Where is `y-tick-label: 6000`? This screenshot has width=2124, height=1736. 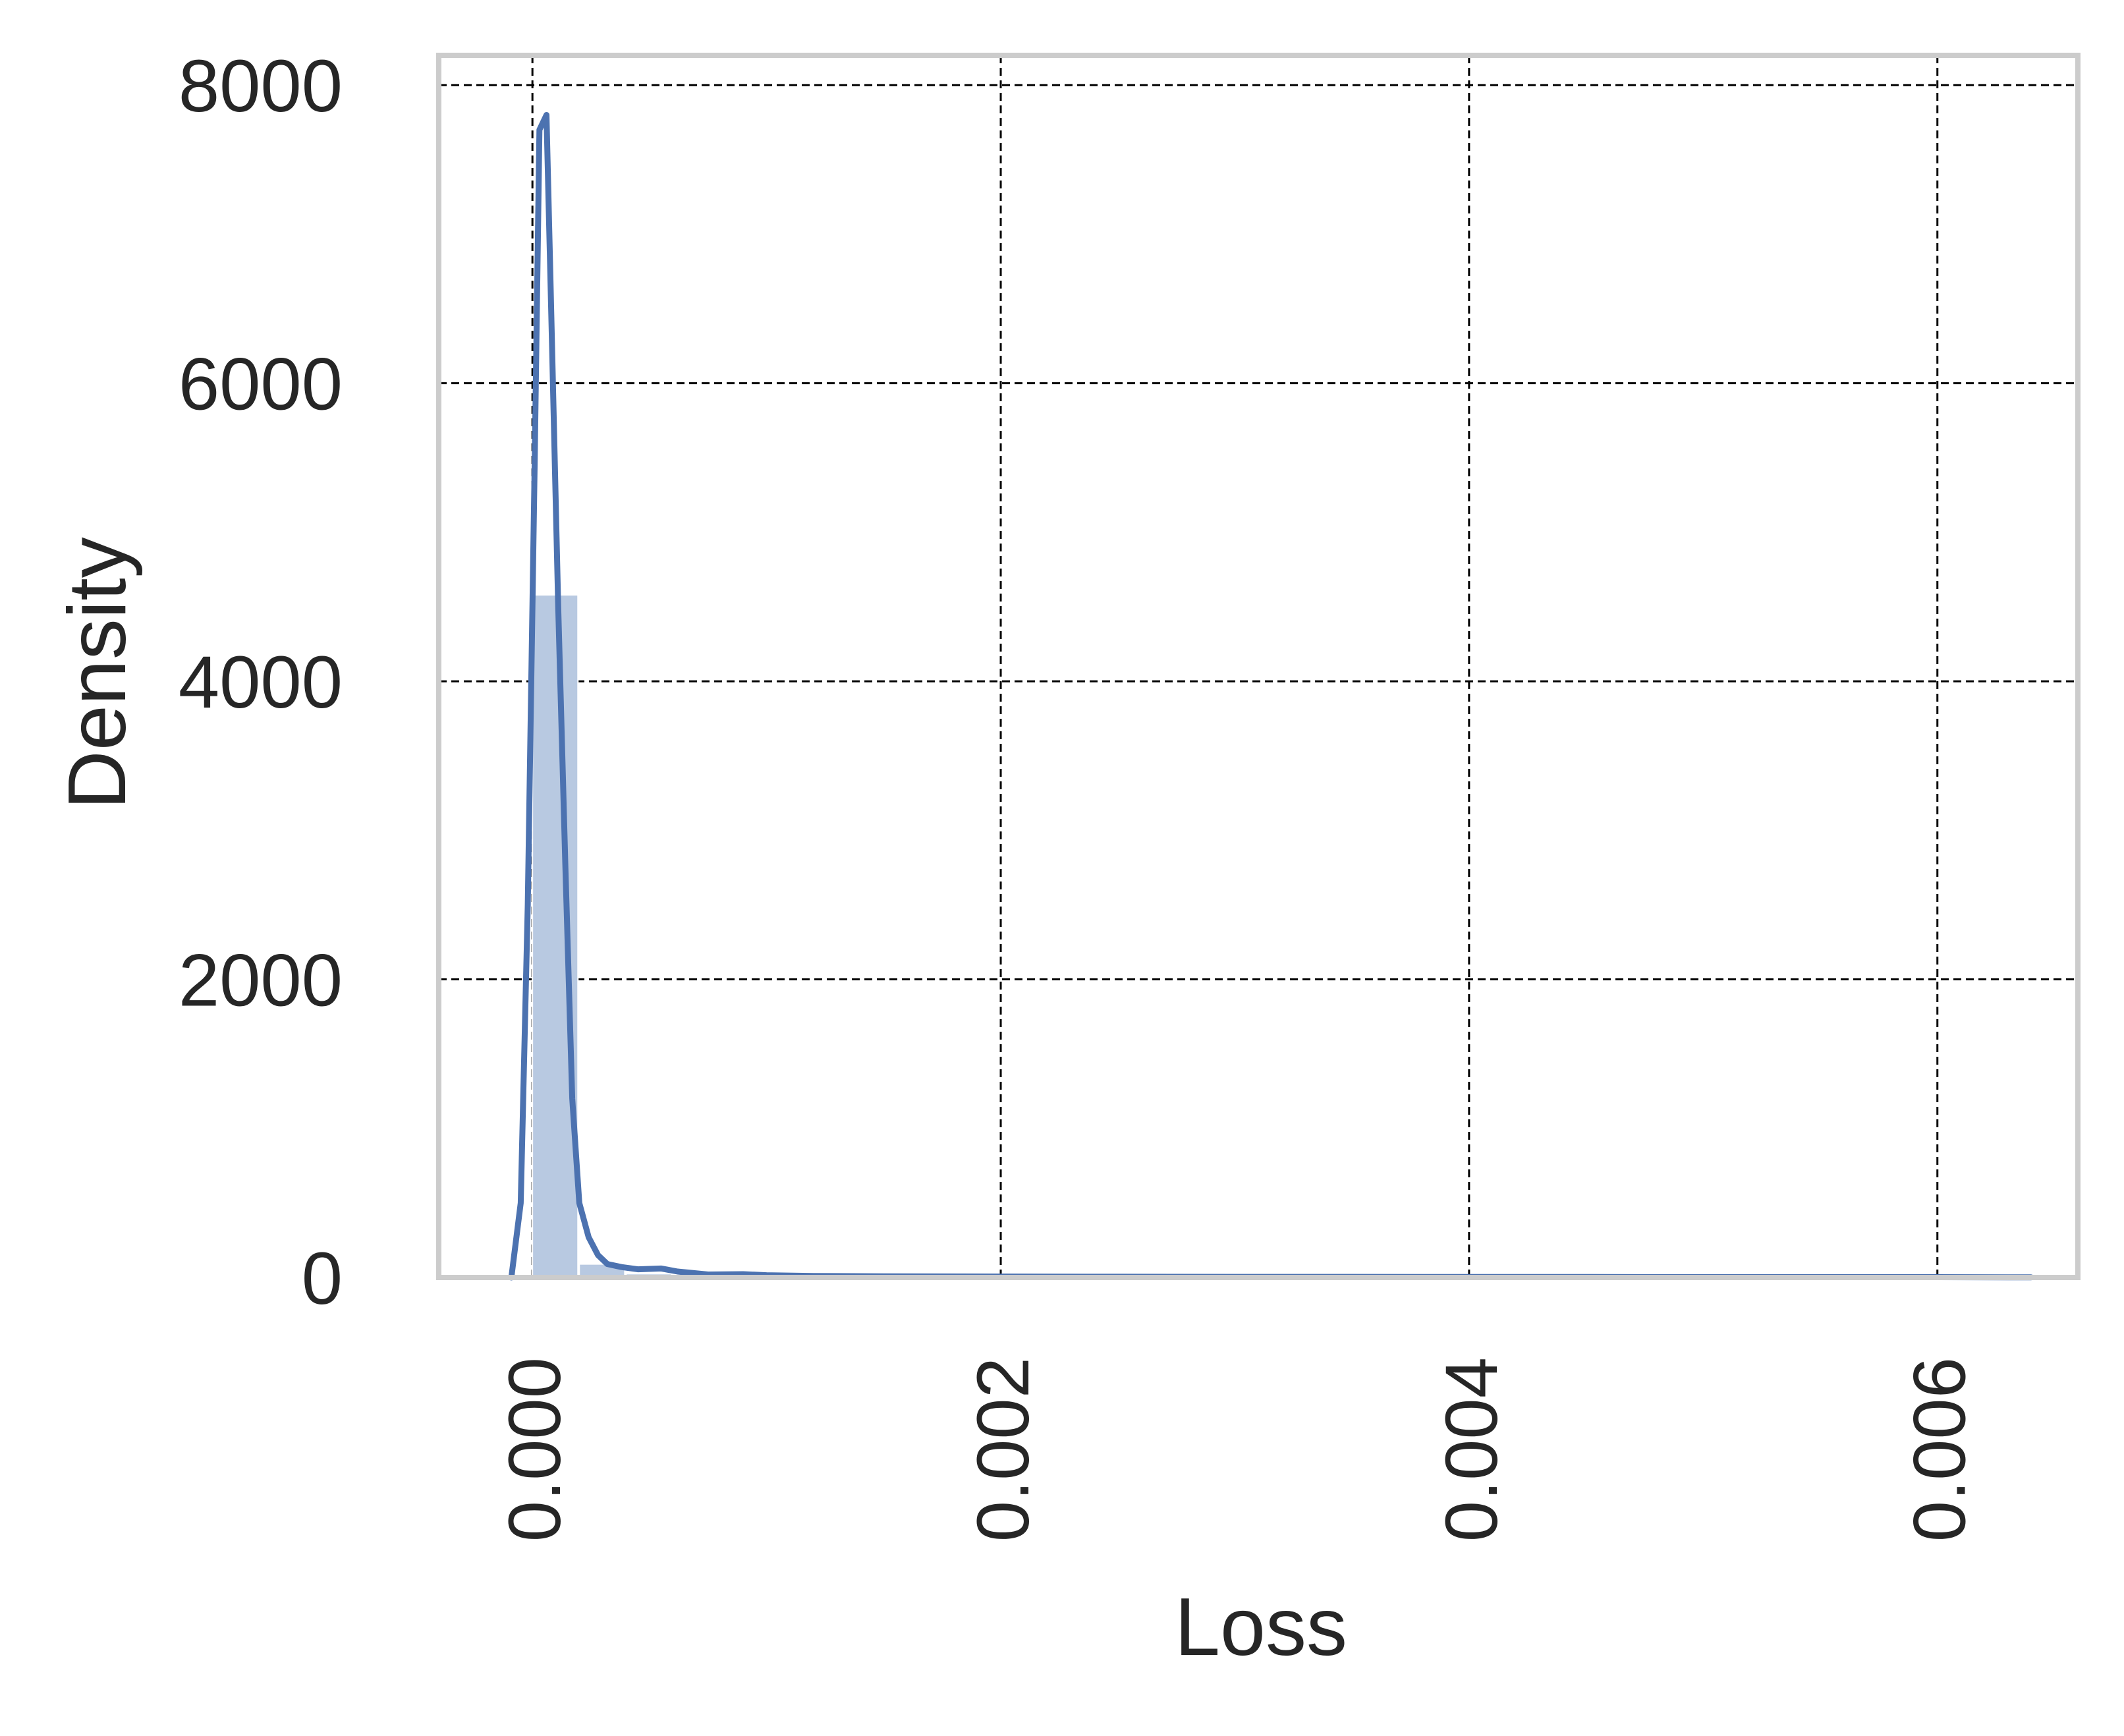 y-tick-label: 6000 is located at coordinates (261, 384).